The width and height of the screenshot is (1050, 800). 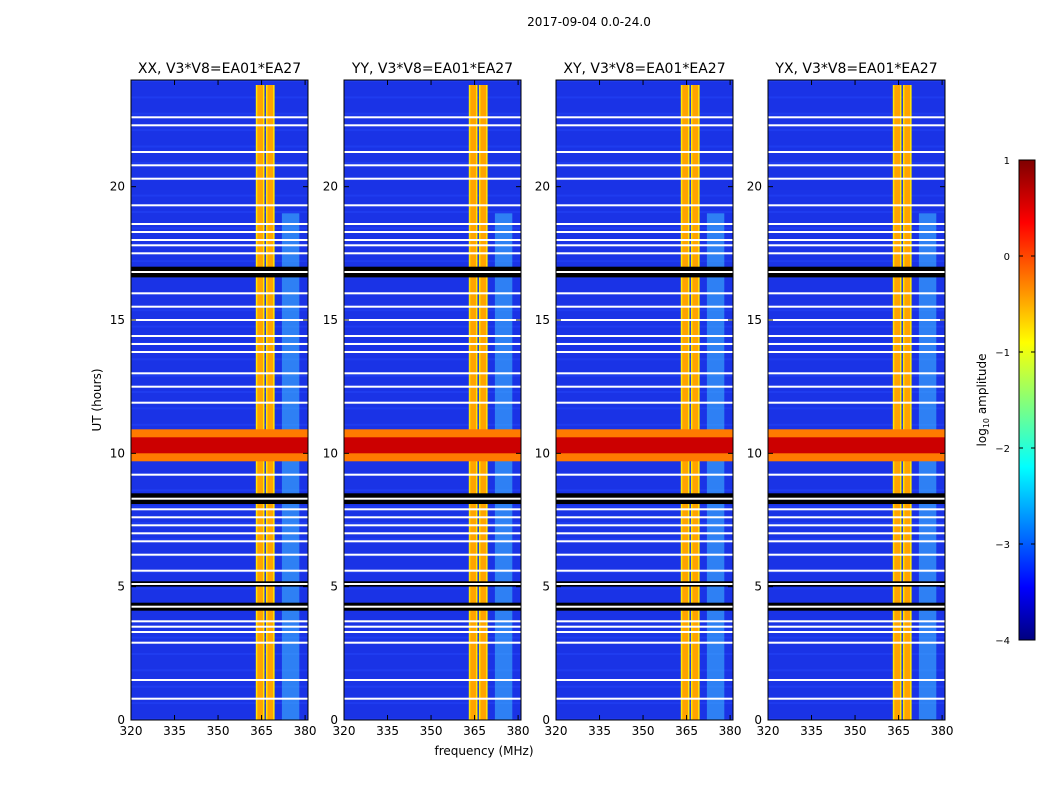 I want to click on x-axis-label: frequency (MHz), so click(x=483, y=751).